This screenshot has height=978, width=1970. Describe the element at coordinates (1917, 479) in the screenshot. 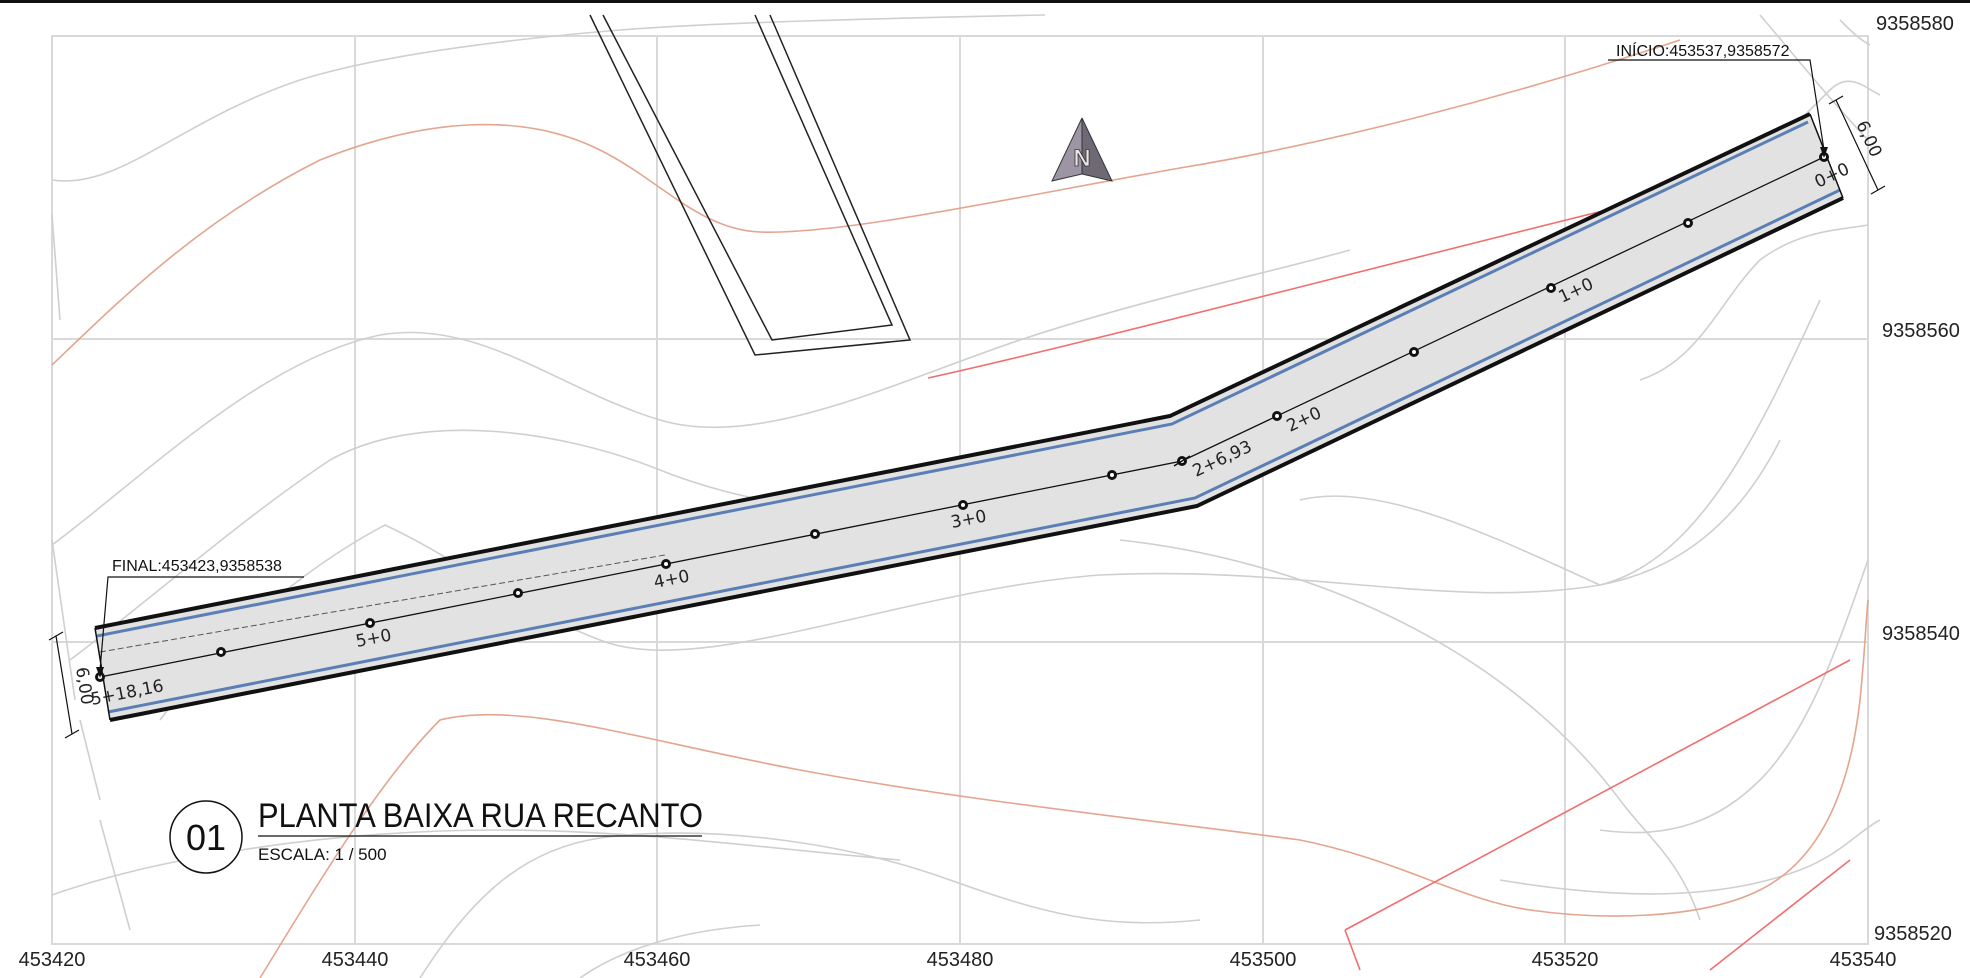

I see `y-axis-labels: 9358580 9358560 9358540 9358520` at that location.